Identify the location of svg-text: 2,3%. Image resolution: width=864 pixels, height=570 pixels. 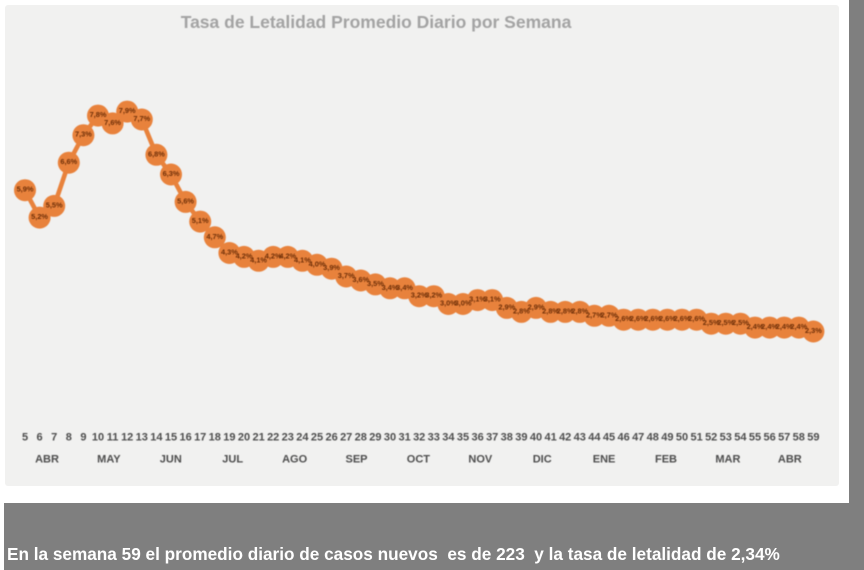
(813, 330).